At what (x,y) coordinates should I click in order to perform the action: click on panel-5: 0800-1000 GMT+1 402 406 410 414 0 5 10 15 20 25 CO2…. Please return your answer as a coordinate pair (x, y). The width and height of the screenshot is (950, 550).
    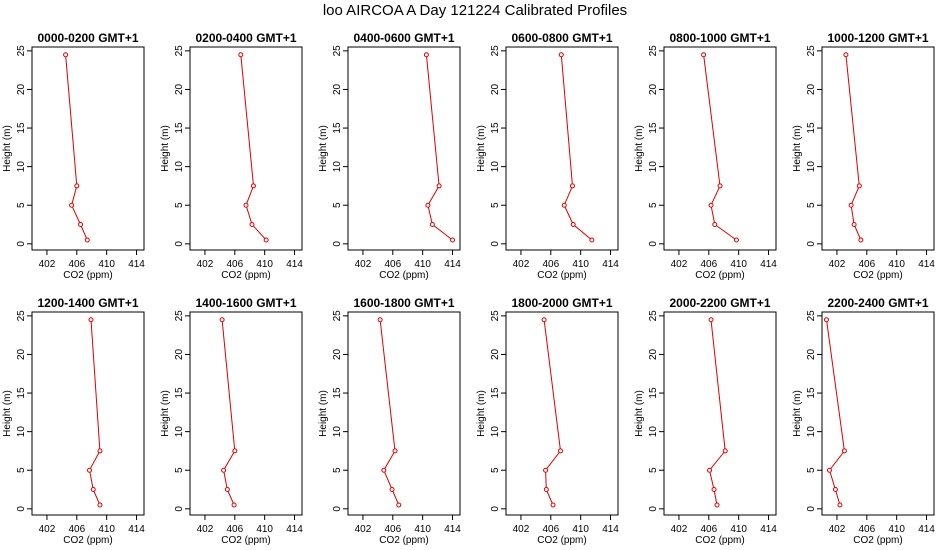
    Looking at the image, I should click on (705, 156).